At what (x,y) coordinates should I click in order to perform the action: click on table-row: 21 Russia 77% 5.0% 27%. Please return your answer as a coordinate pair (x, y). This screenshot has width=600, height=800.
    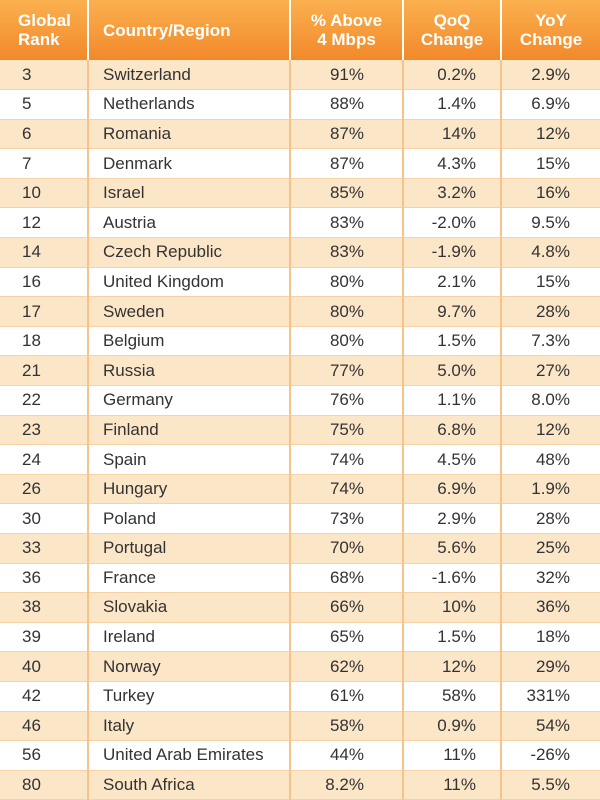
    Looking at the image, I should click on (300, 371).